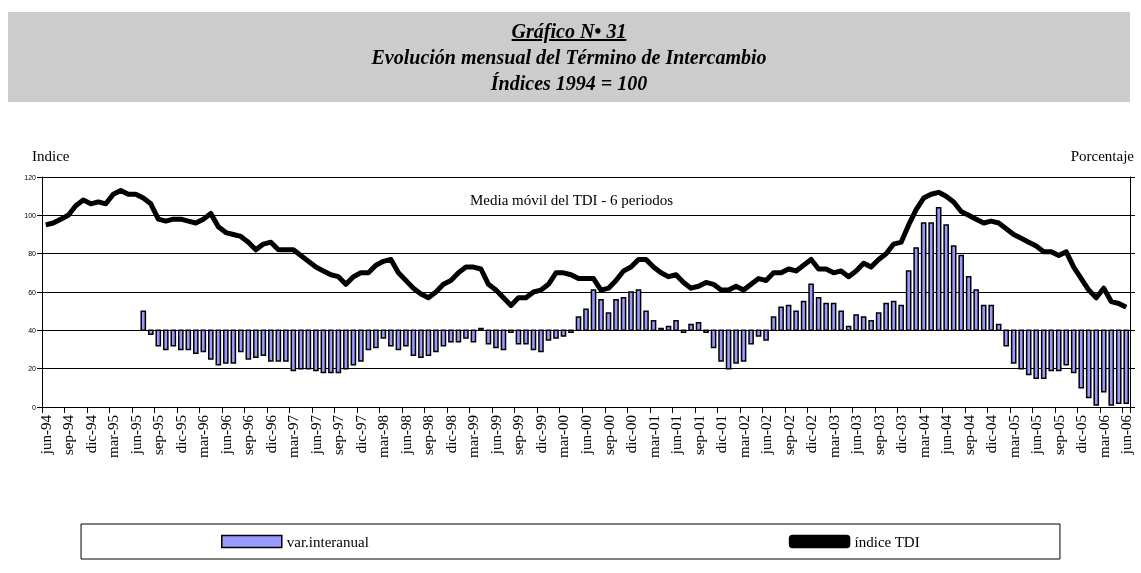 This screenshot has width=1141, height=573. I want to click on x-tick-label: dic-02, so click(811, 434).